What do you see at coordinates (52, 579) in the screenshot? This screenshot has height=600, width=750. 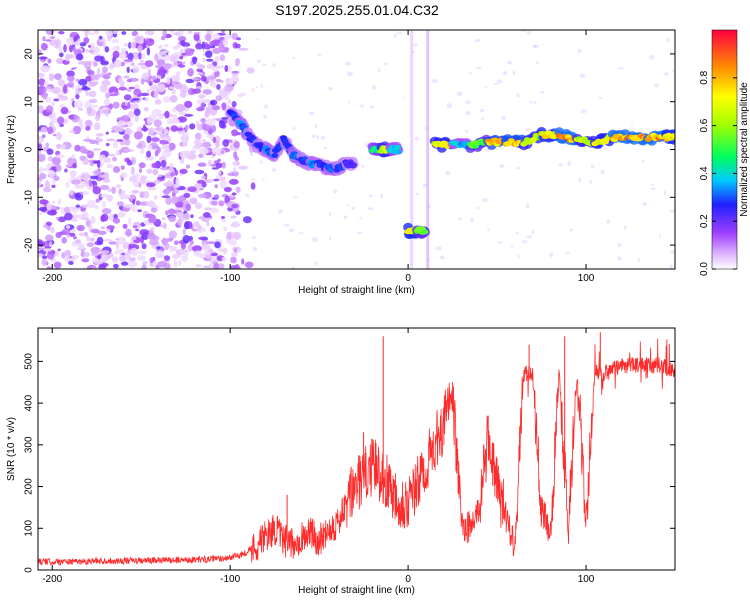 I see `snr-x-tick-label: -200` at bounding box center [52, 579].